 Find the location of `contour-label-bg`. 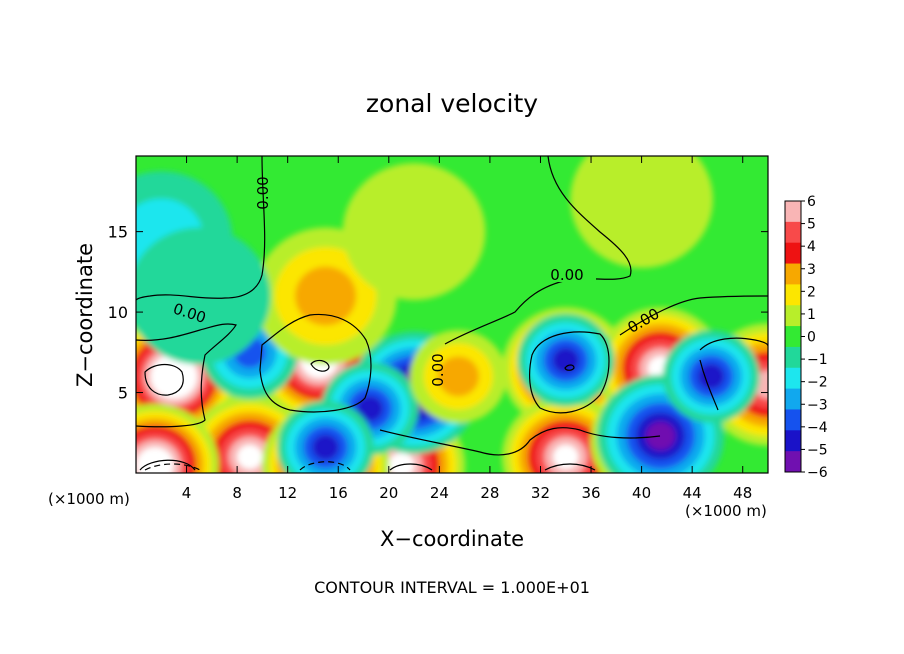

contour-label-bg is located at coordinates (568, 273).